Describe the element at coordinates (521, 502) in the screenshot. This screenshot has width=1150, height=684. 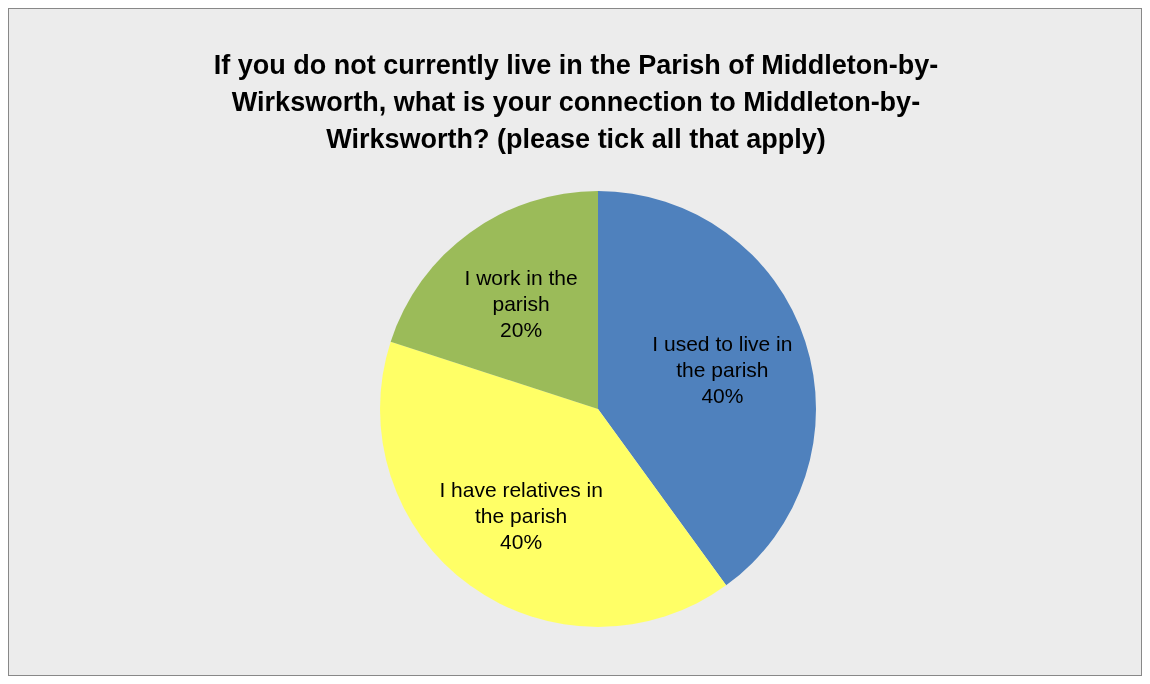
I see `slice-label: I have relatives in the parish` at that location.